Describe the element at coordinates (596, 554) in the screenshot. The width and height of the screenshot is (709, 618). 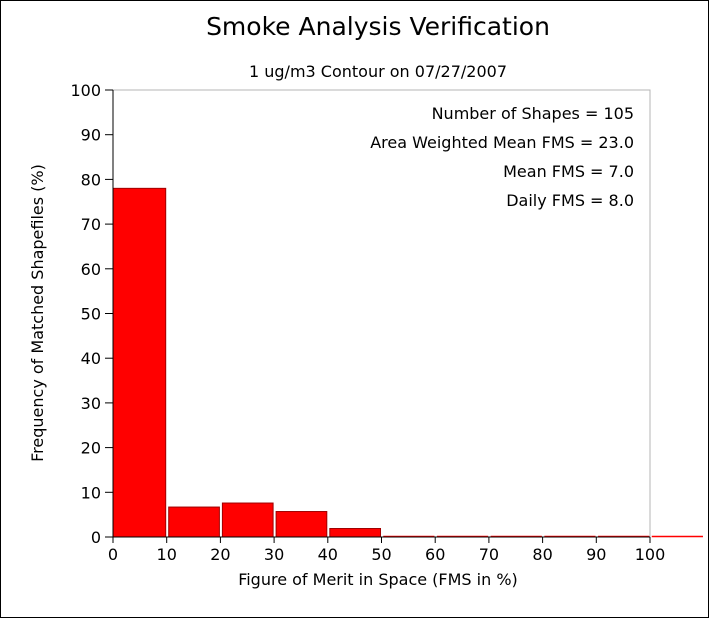
I see `x-tick-label: 90` at that location.